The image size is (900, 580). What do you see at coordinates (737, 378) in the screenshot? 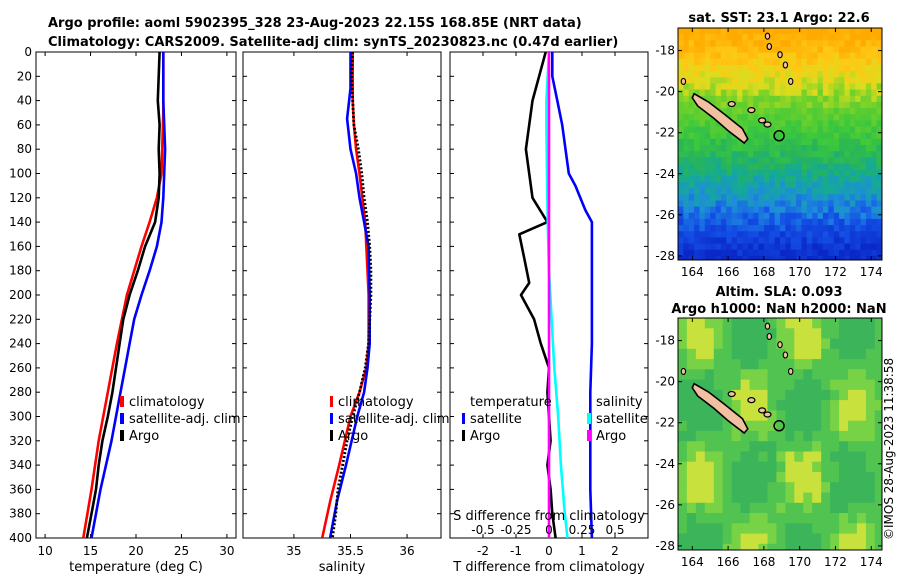
I see `sla-coastline` at bounding box center [737, 378].